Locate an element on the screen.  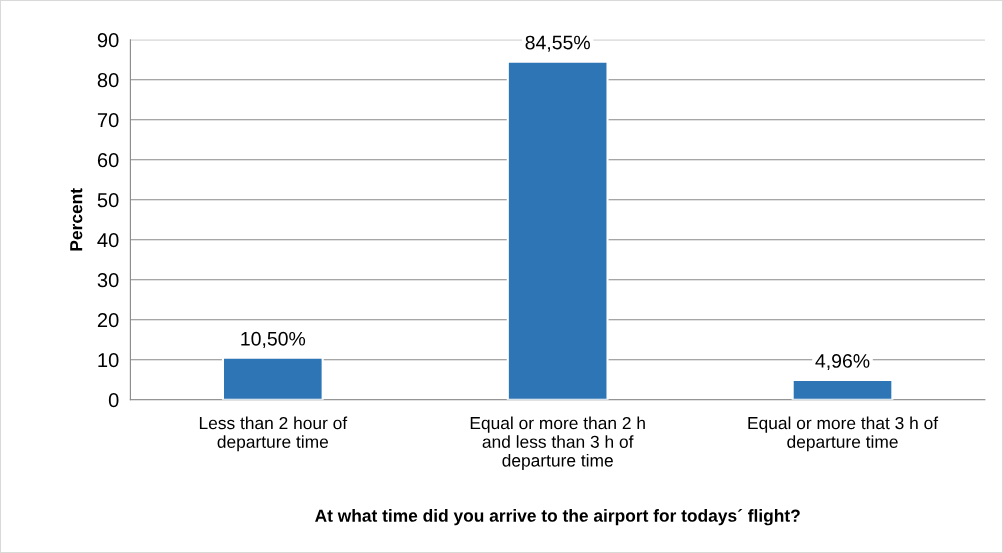
y-tick-label: 50 is located at coordinates (108, 200).